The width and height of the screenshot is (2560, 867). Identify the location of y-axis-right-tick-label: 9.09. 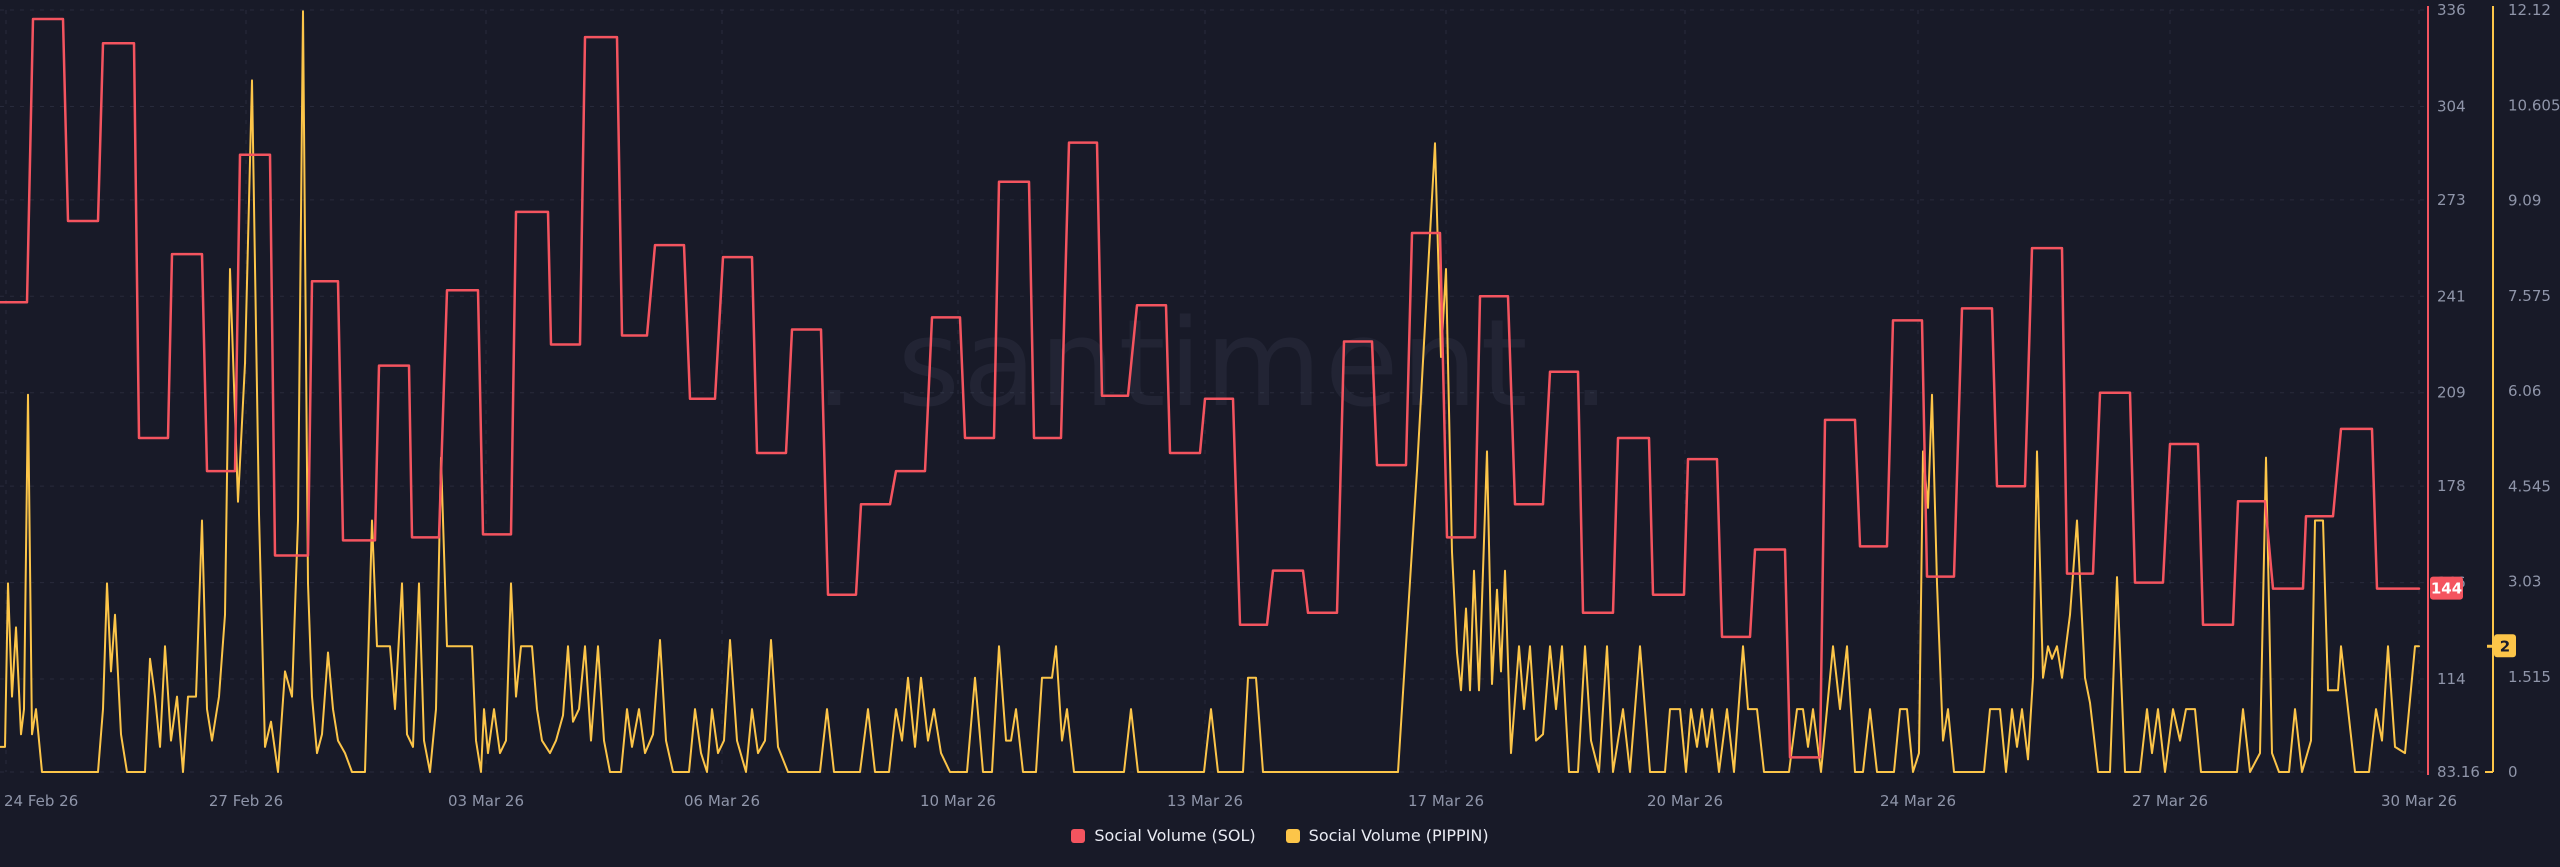
(2524, 201).